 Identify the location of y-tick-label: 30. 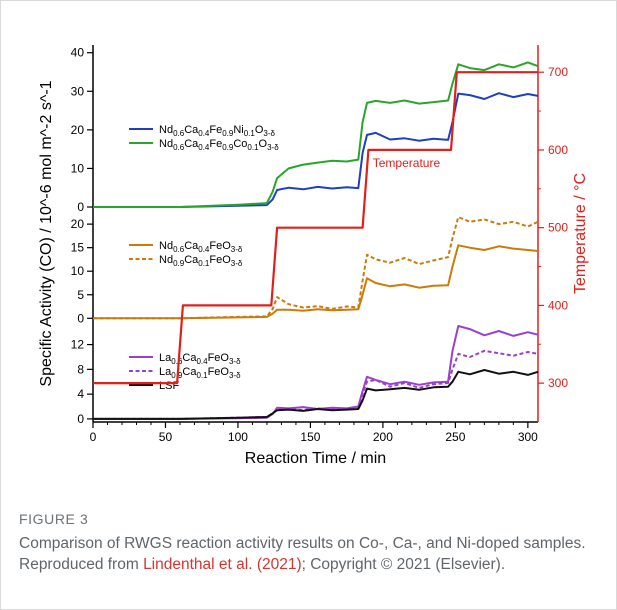
(78, 91).